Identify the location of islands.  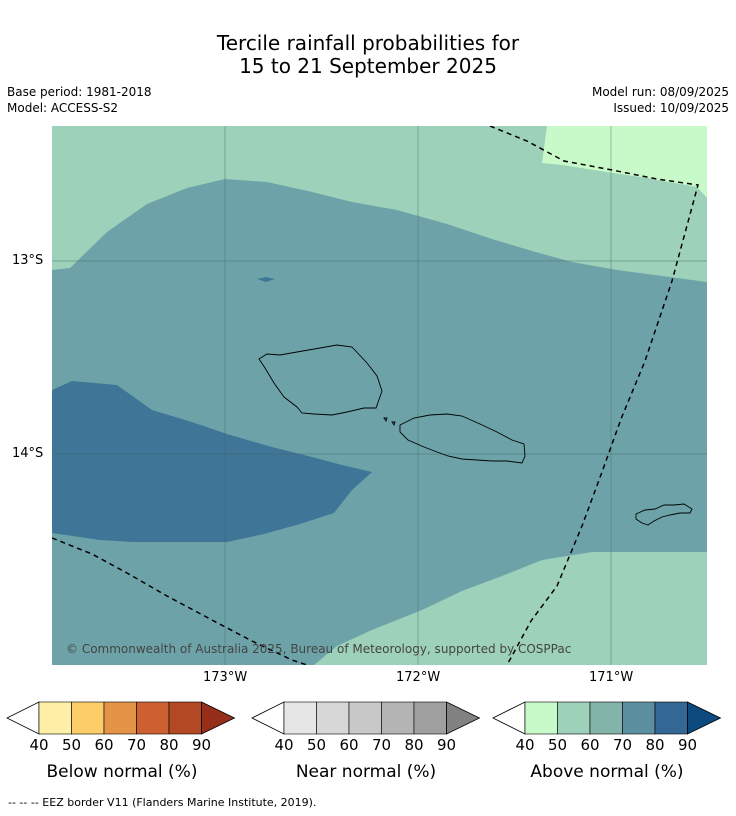
(475, 435).